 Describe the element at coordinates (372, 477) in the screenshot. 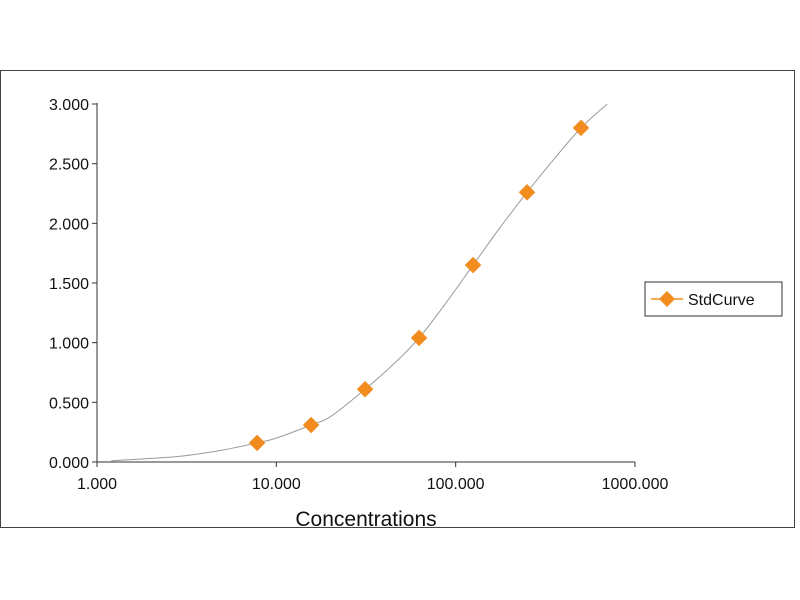

I see `x-ticks: 1.000 10.000 100.000 1000.000` at that location.